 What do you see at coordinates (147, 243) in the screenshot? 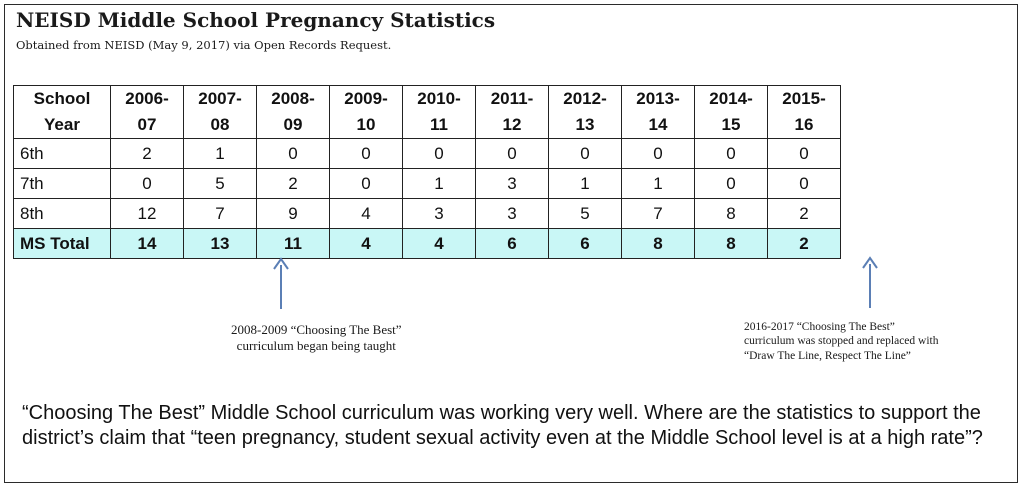
I see `total-cell: 14` at bounding box center [147, 243].